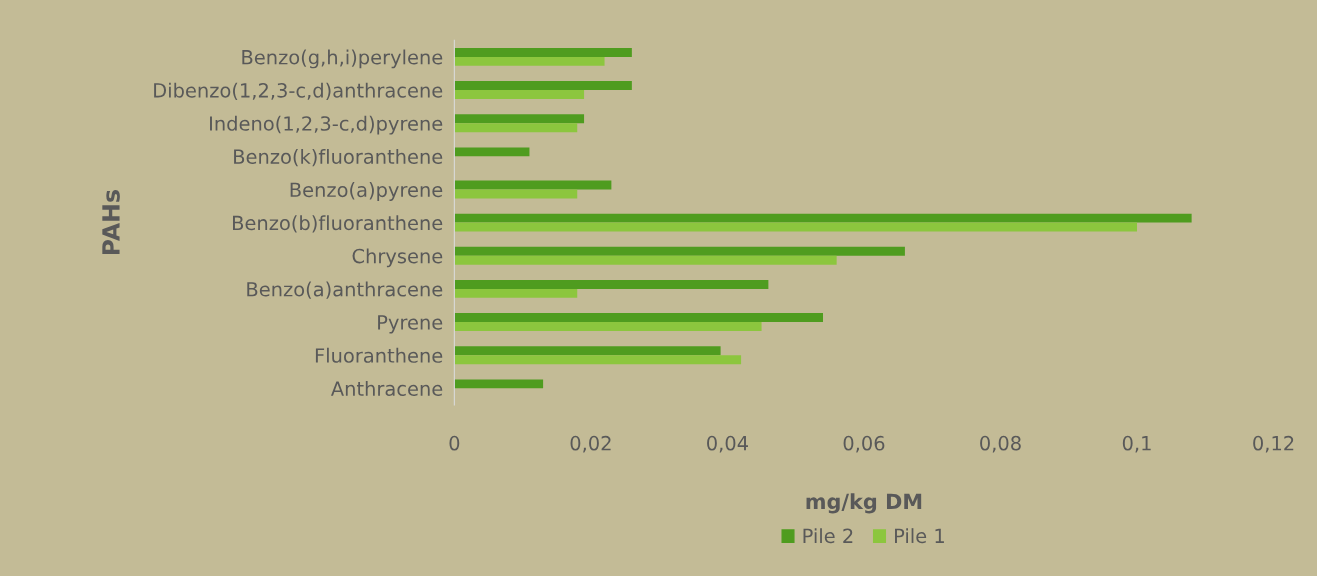  What do you see at coordinates (727, 444) in the screenshot?
I see `x-tick-label: 0,04` at bounding box center [727, 444].